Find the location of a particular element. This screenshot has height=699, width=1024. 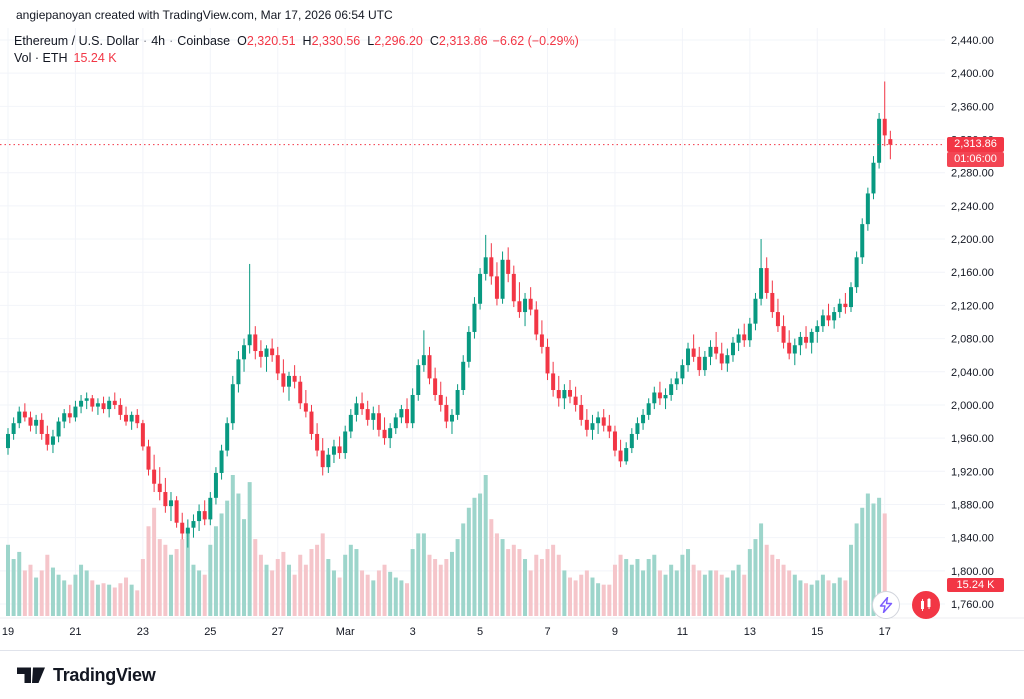

low-value: 2,296.20 is located at coordinates (398, 41).